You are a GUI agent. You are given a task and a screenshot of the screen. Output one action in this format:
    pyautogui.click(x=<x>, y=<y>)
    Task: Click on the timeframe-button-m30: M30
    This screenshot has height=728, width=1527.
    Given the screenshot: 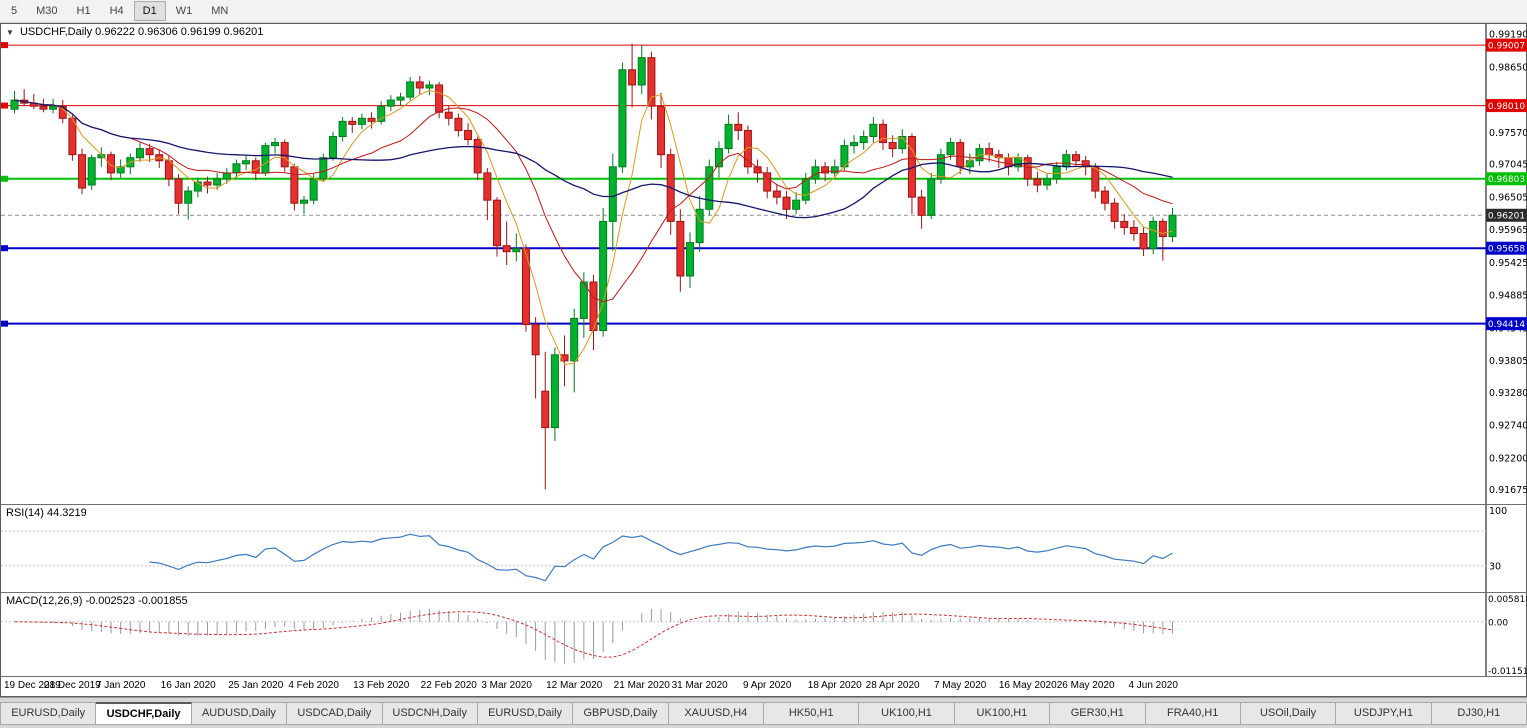 What is the action you would take?
    pyautogui.click(x=46, y=11)
    